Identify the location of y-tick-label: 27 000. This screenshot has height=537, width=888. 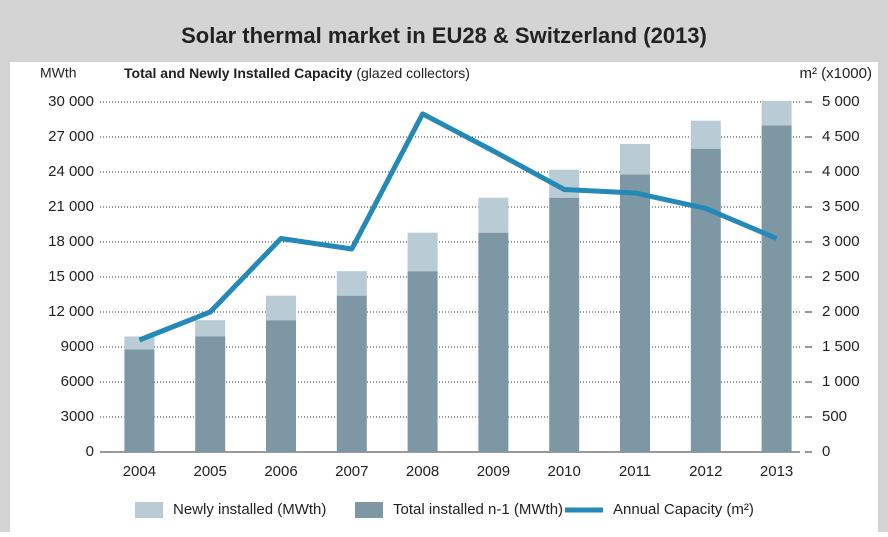
(71, 136).